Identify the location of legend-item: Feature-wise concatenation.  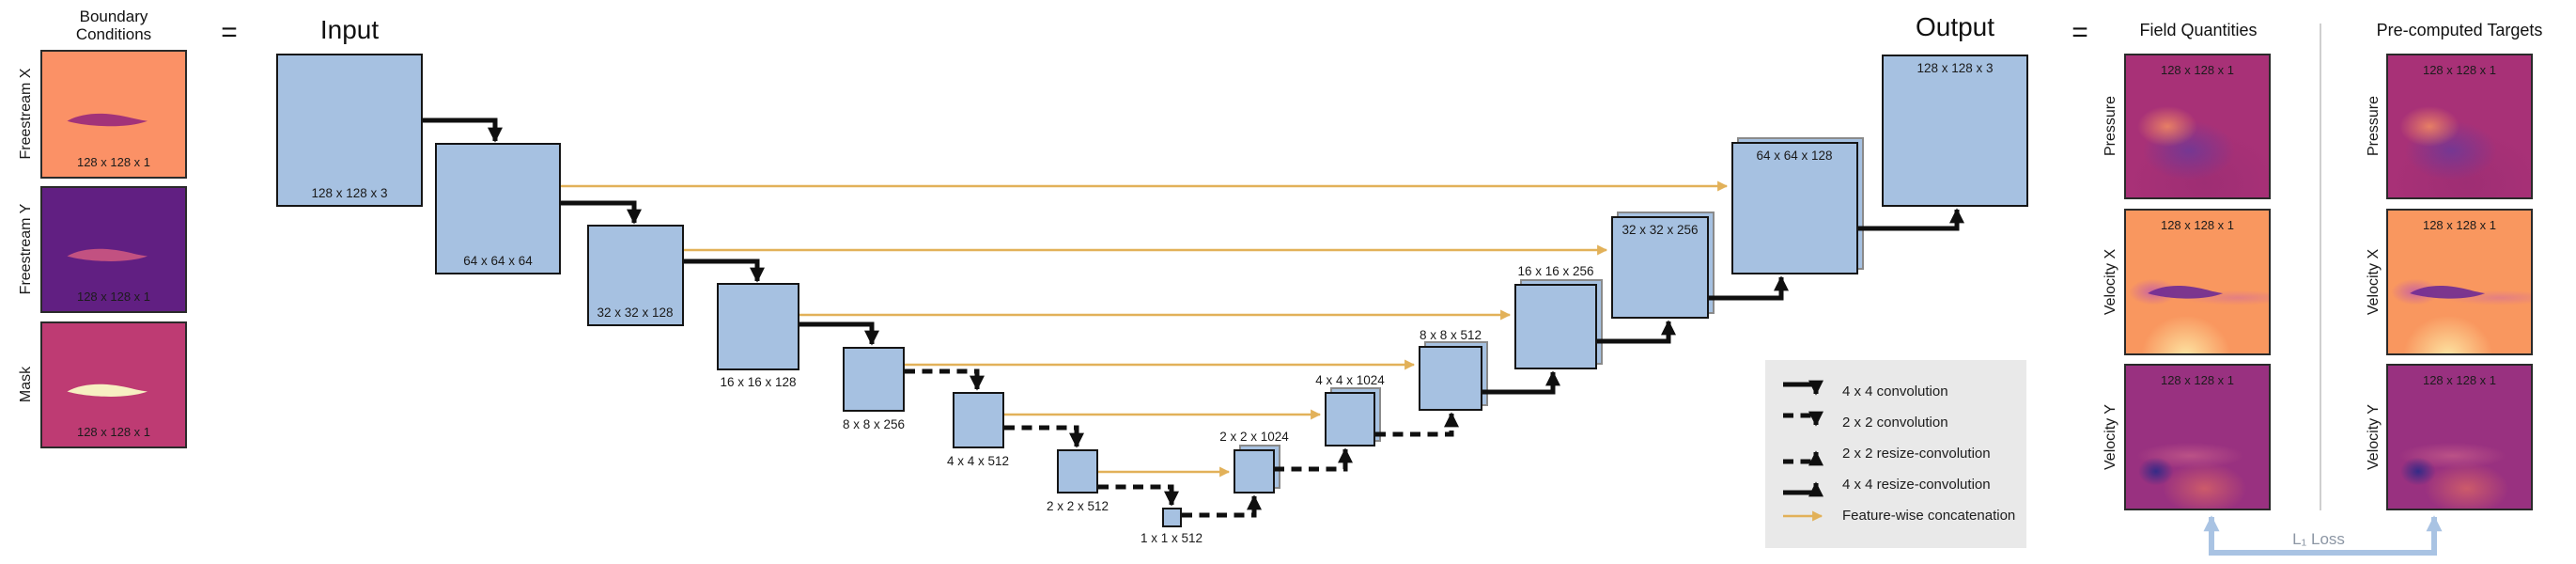
(1903, 515).